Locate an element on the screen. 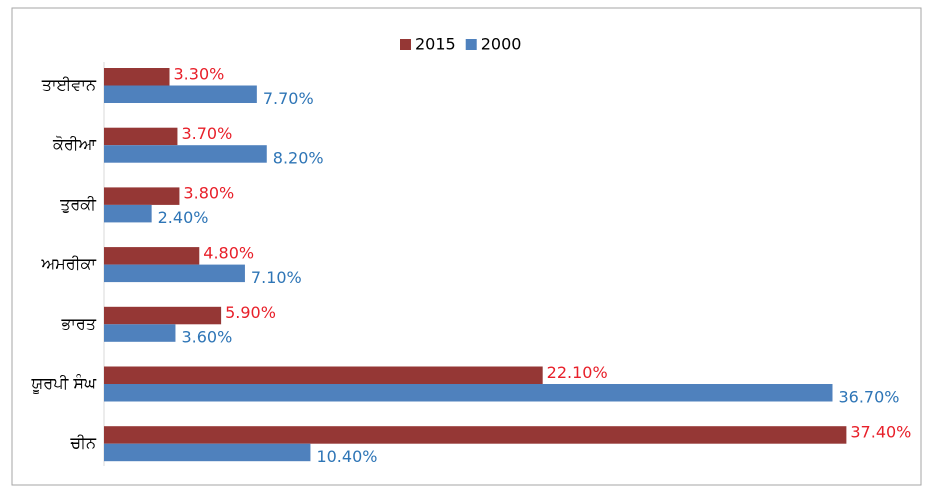 The width and height of the screenshot is (928, 495). value-label: 3.80% is located at coordinates (208, 193).